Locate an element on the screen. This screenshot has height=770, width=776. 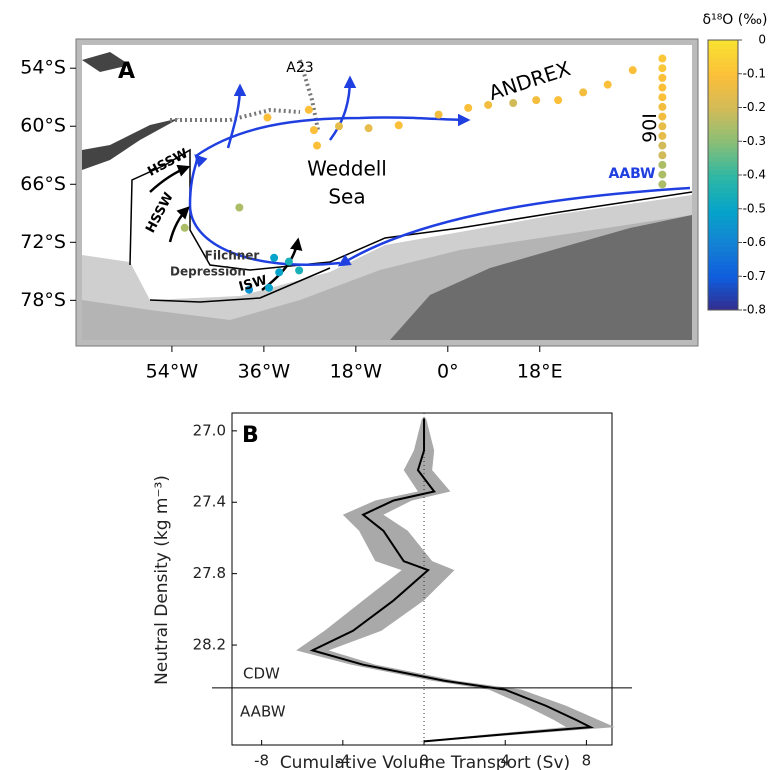
x-tick-label: 8 is located at coordinates (587, 761).